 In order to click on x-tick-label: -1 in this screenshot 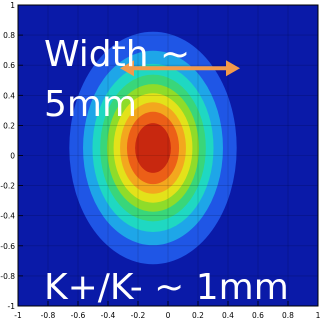, I will do `click(18, 315)`.